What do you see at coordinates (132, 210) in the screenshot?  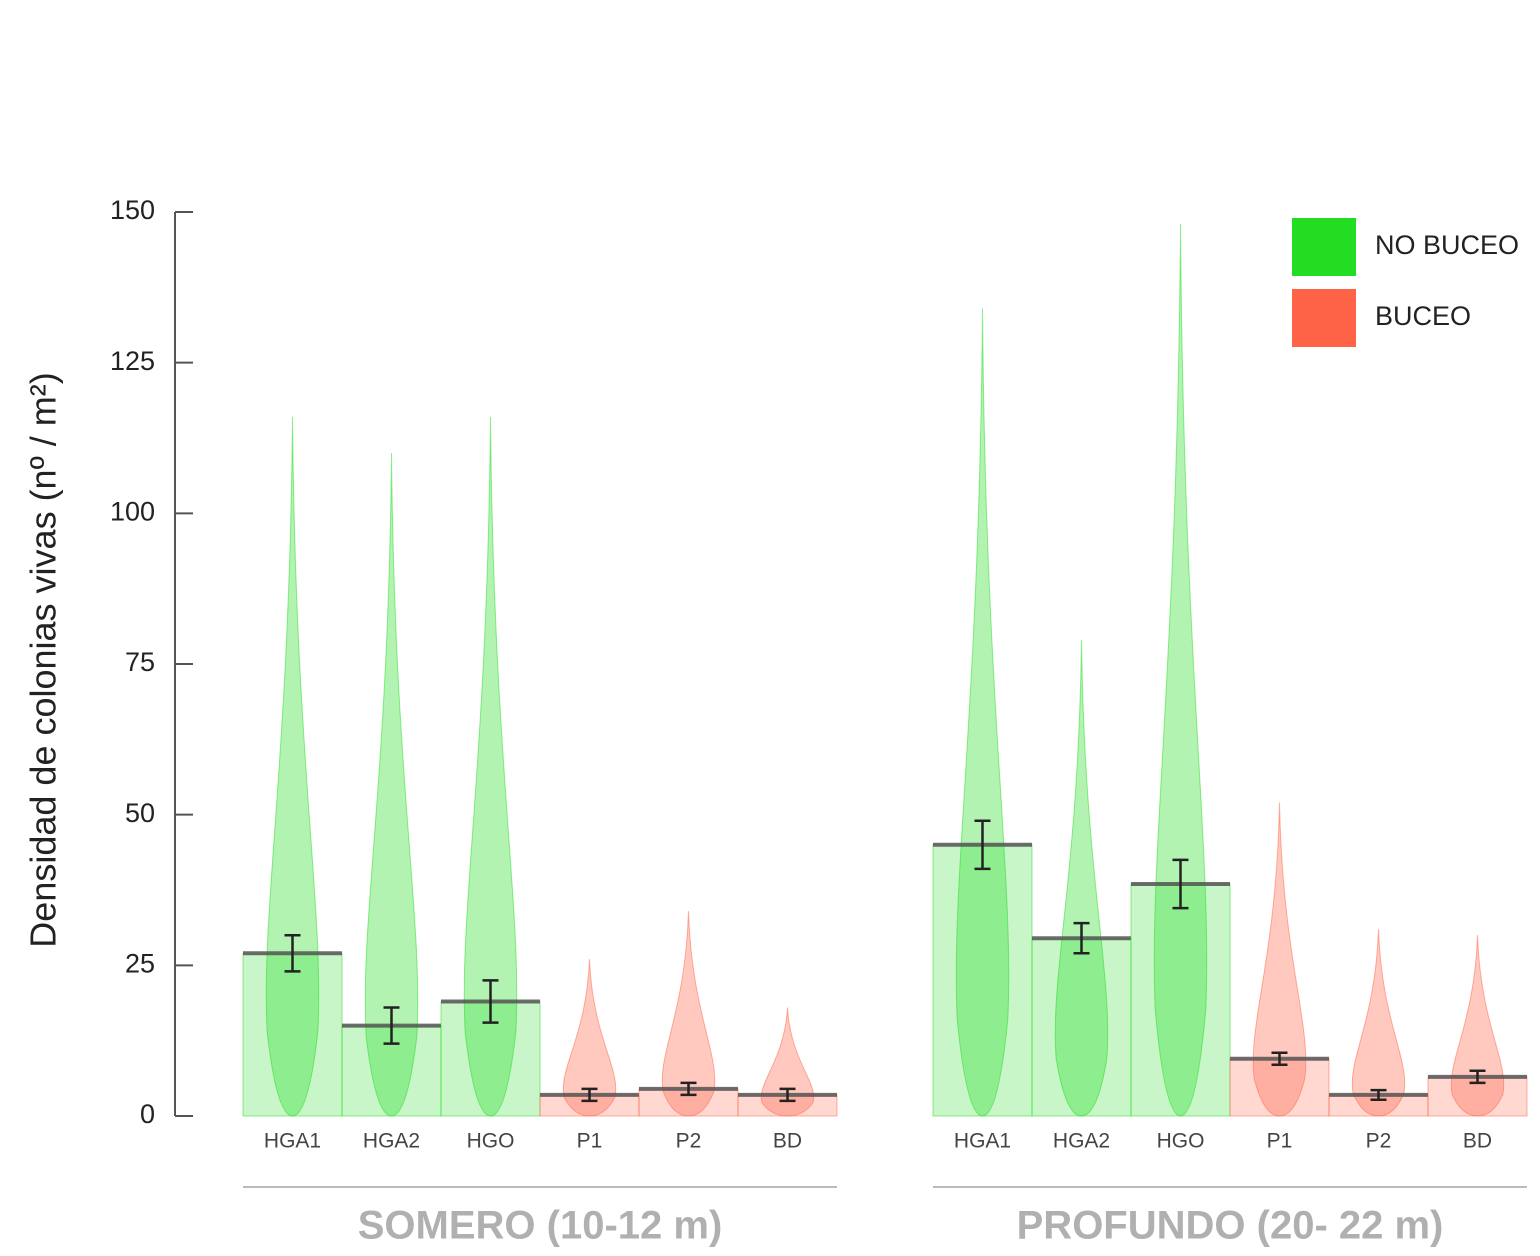 I see `y-tick-label: 150` at bounding box center [132, 210].